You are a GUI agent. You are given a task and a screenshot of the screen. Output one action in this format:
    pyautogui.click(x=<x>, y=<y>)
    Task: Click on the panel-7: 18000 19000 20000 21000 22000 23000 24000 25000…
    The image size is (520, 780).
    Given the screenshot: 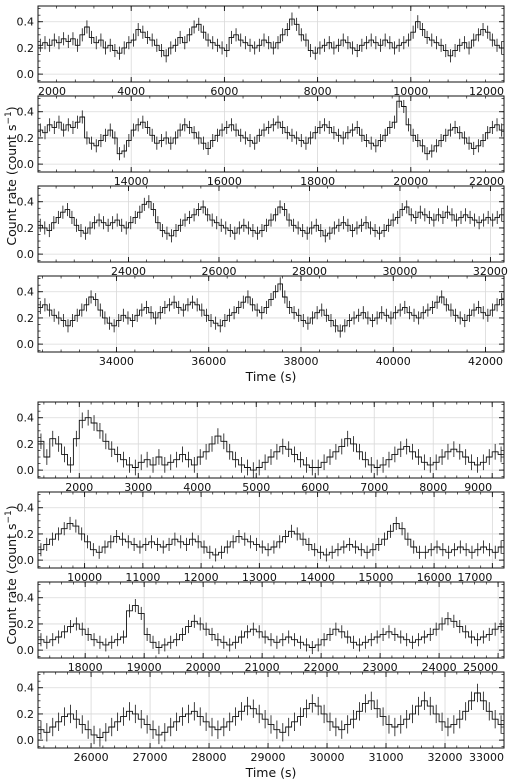 What is the action you would take?
    pyautogui.click(x=261, y=627)
    